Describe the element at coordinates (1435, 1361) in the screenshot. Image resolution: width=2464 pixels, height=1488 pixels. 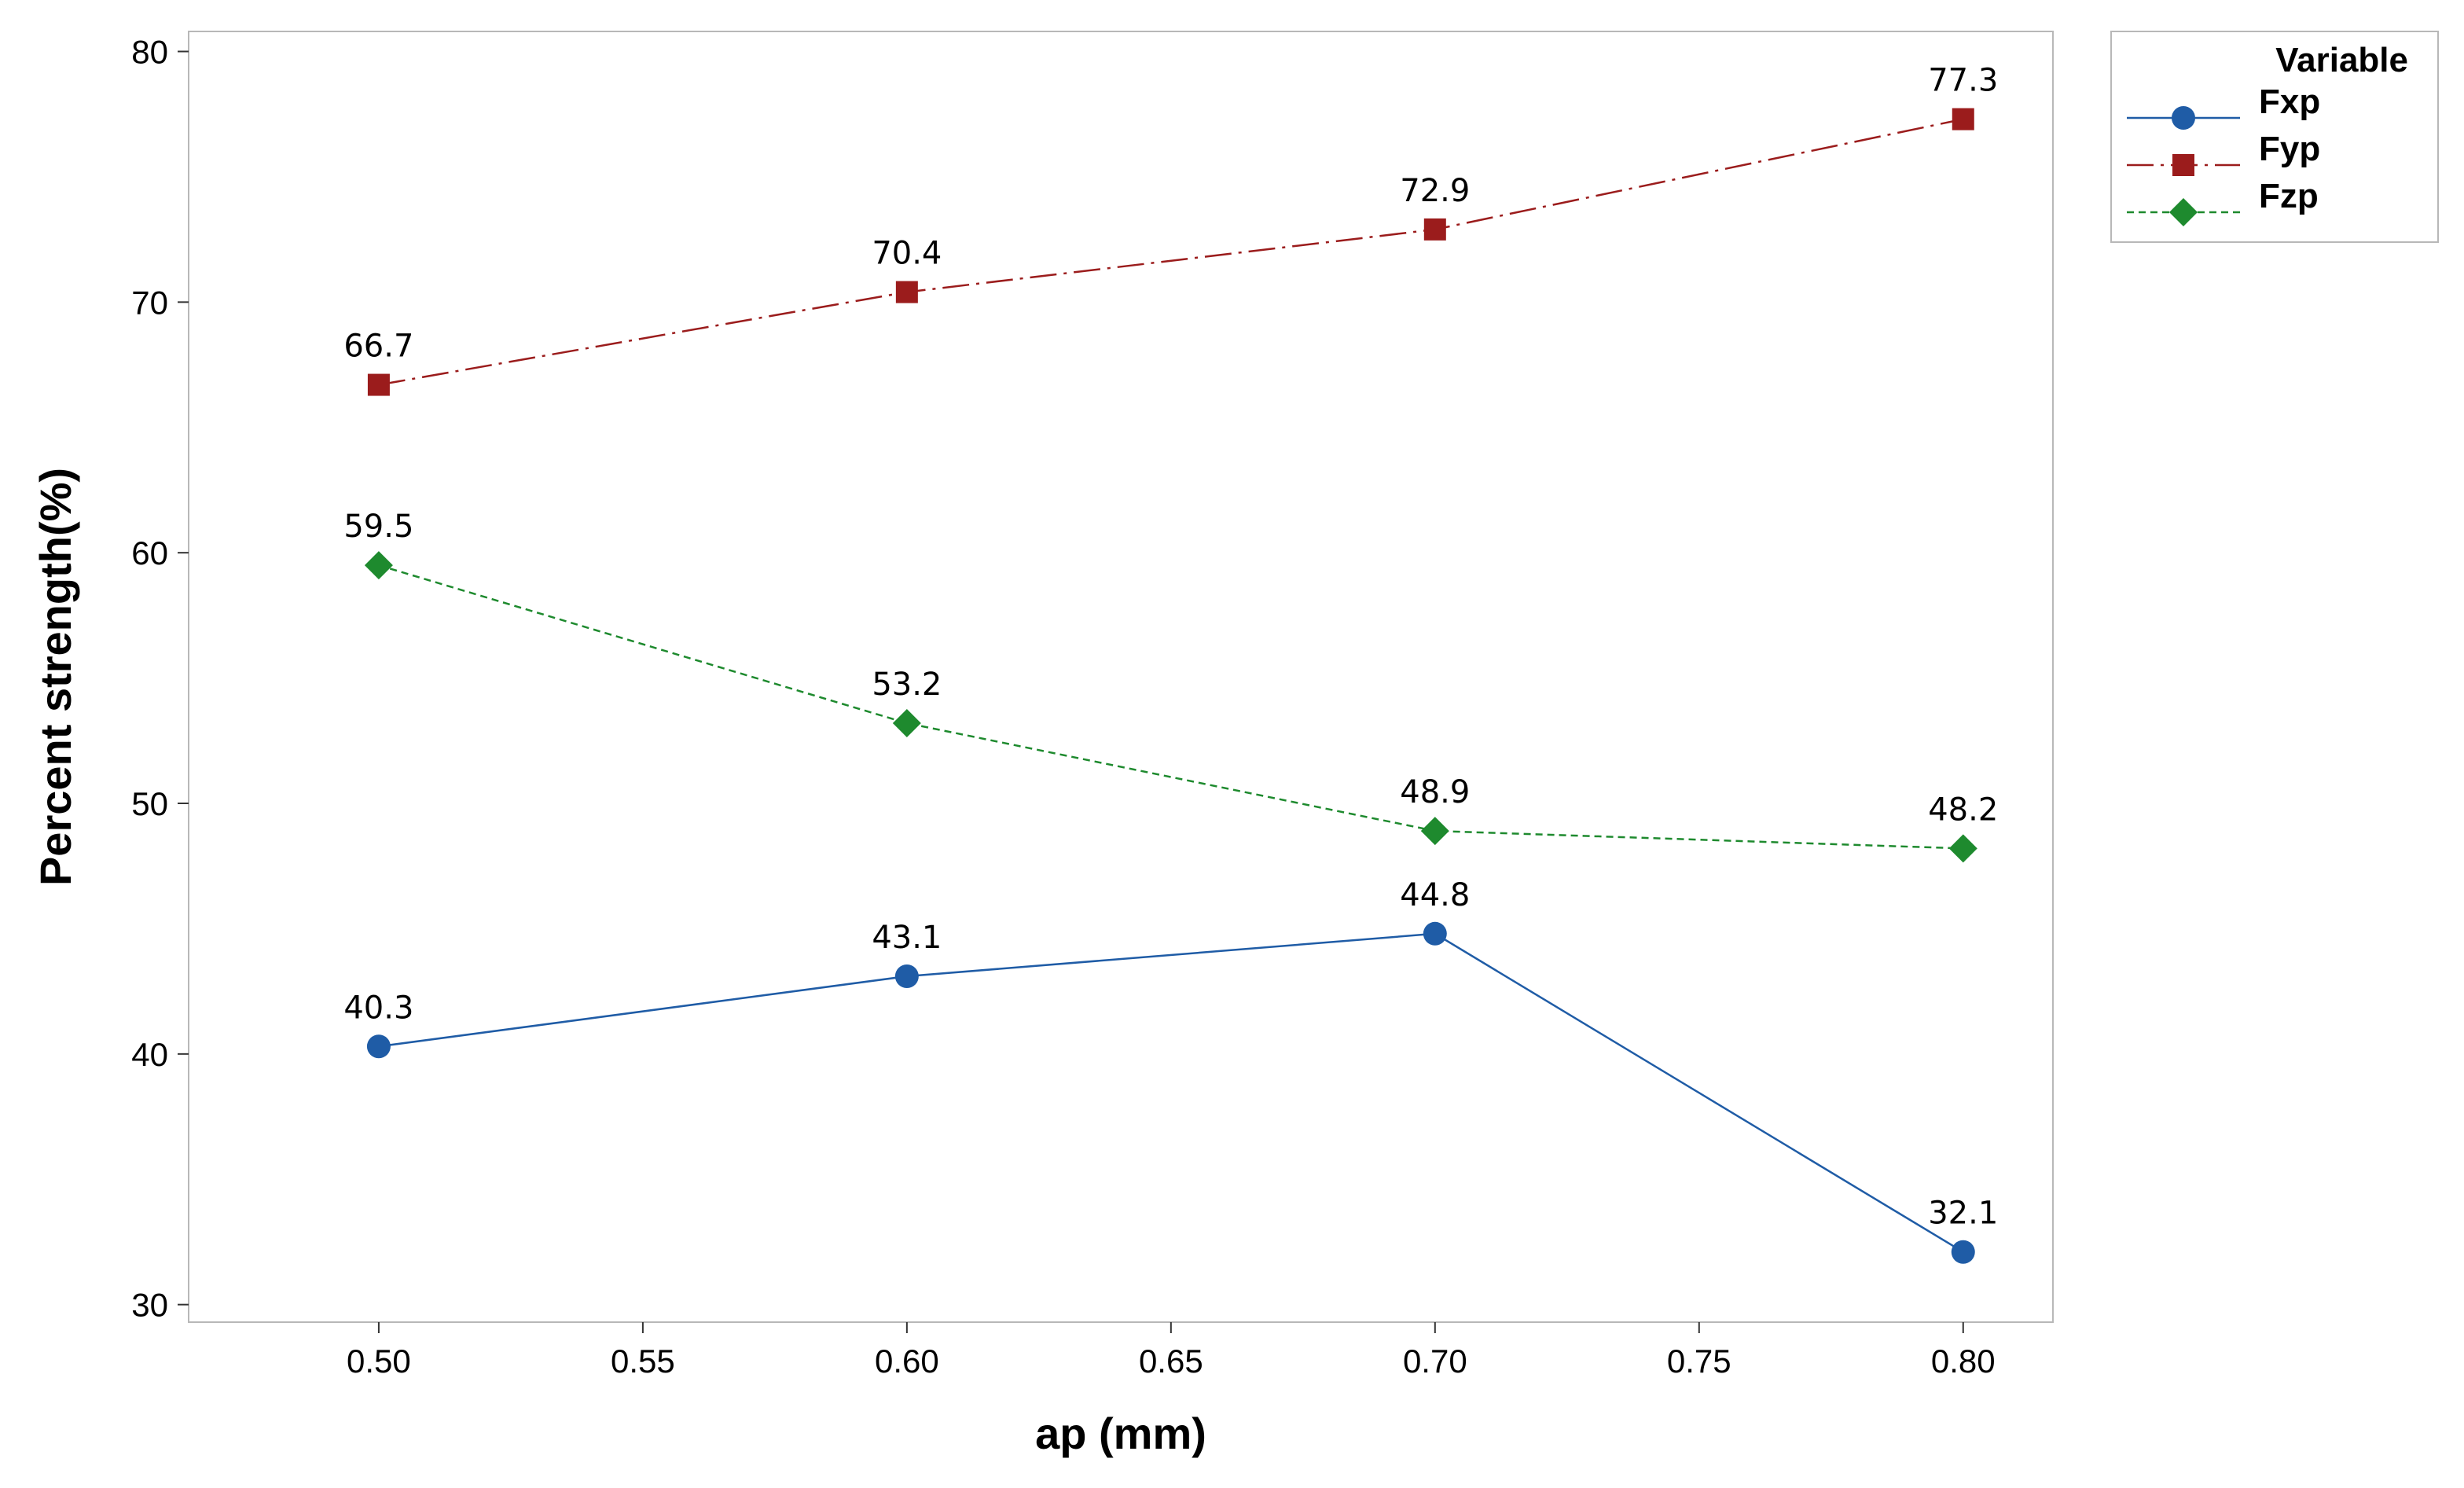
I see `x-tick-label: 0.70` at that location.